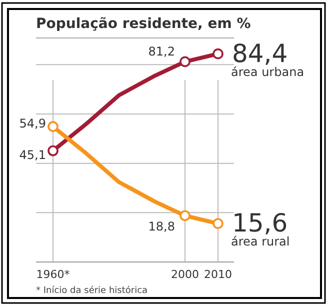  What do you see at coordinates (185, 274) in the screenshot?
I see `x-tick-label: 2000` at bounding box center [185, 274].